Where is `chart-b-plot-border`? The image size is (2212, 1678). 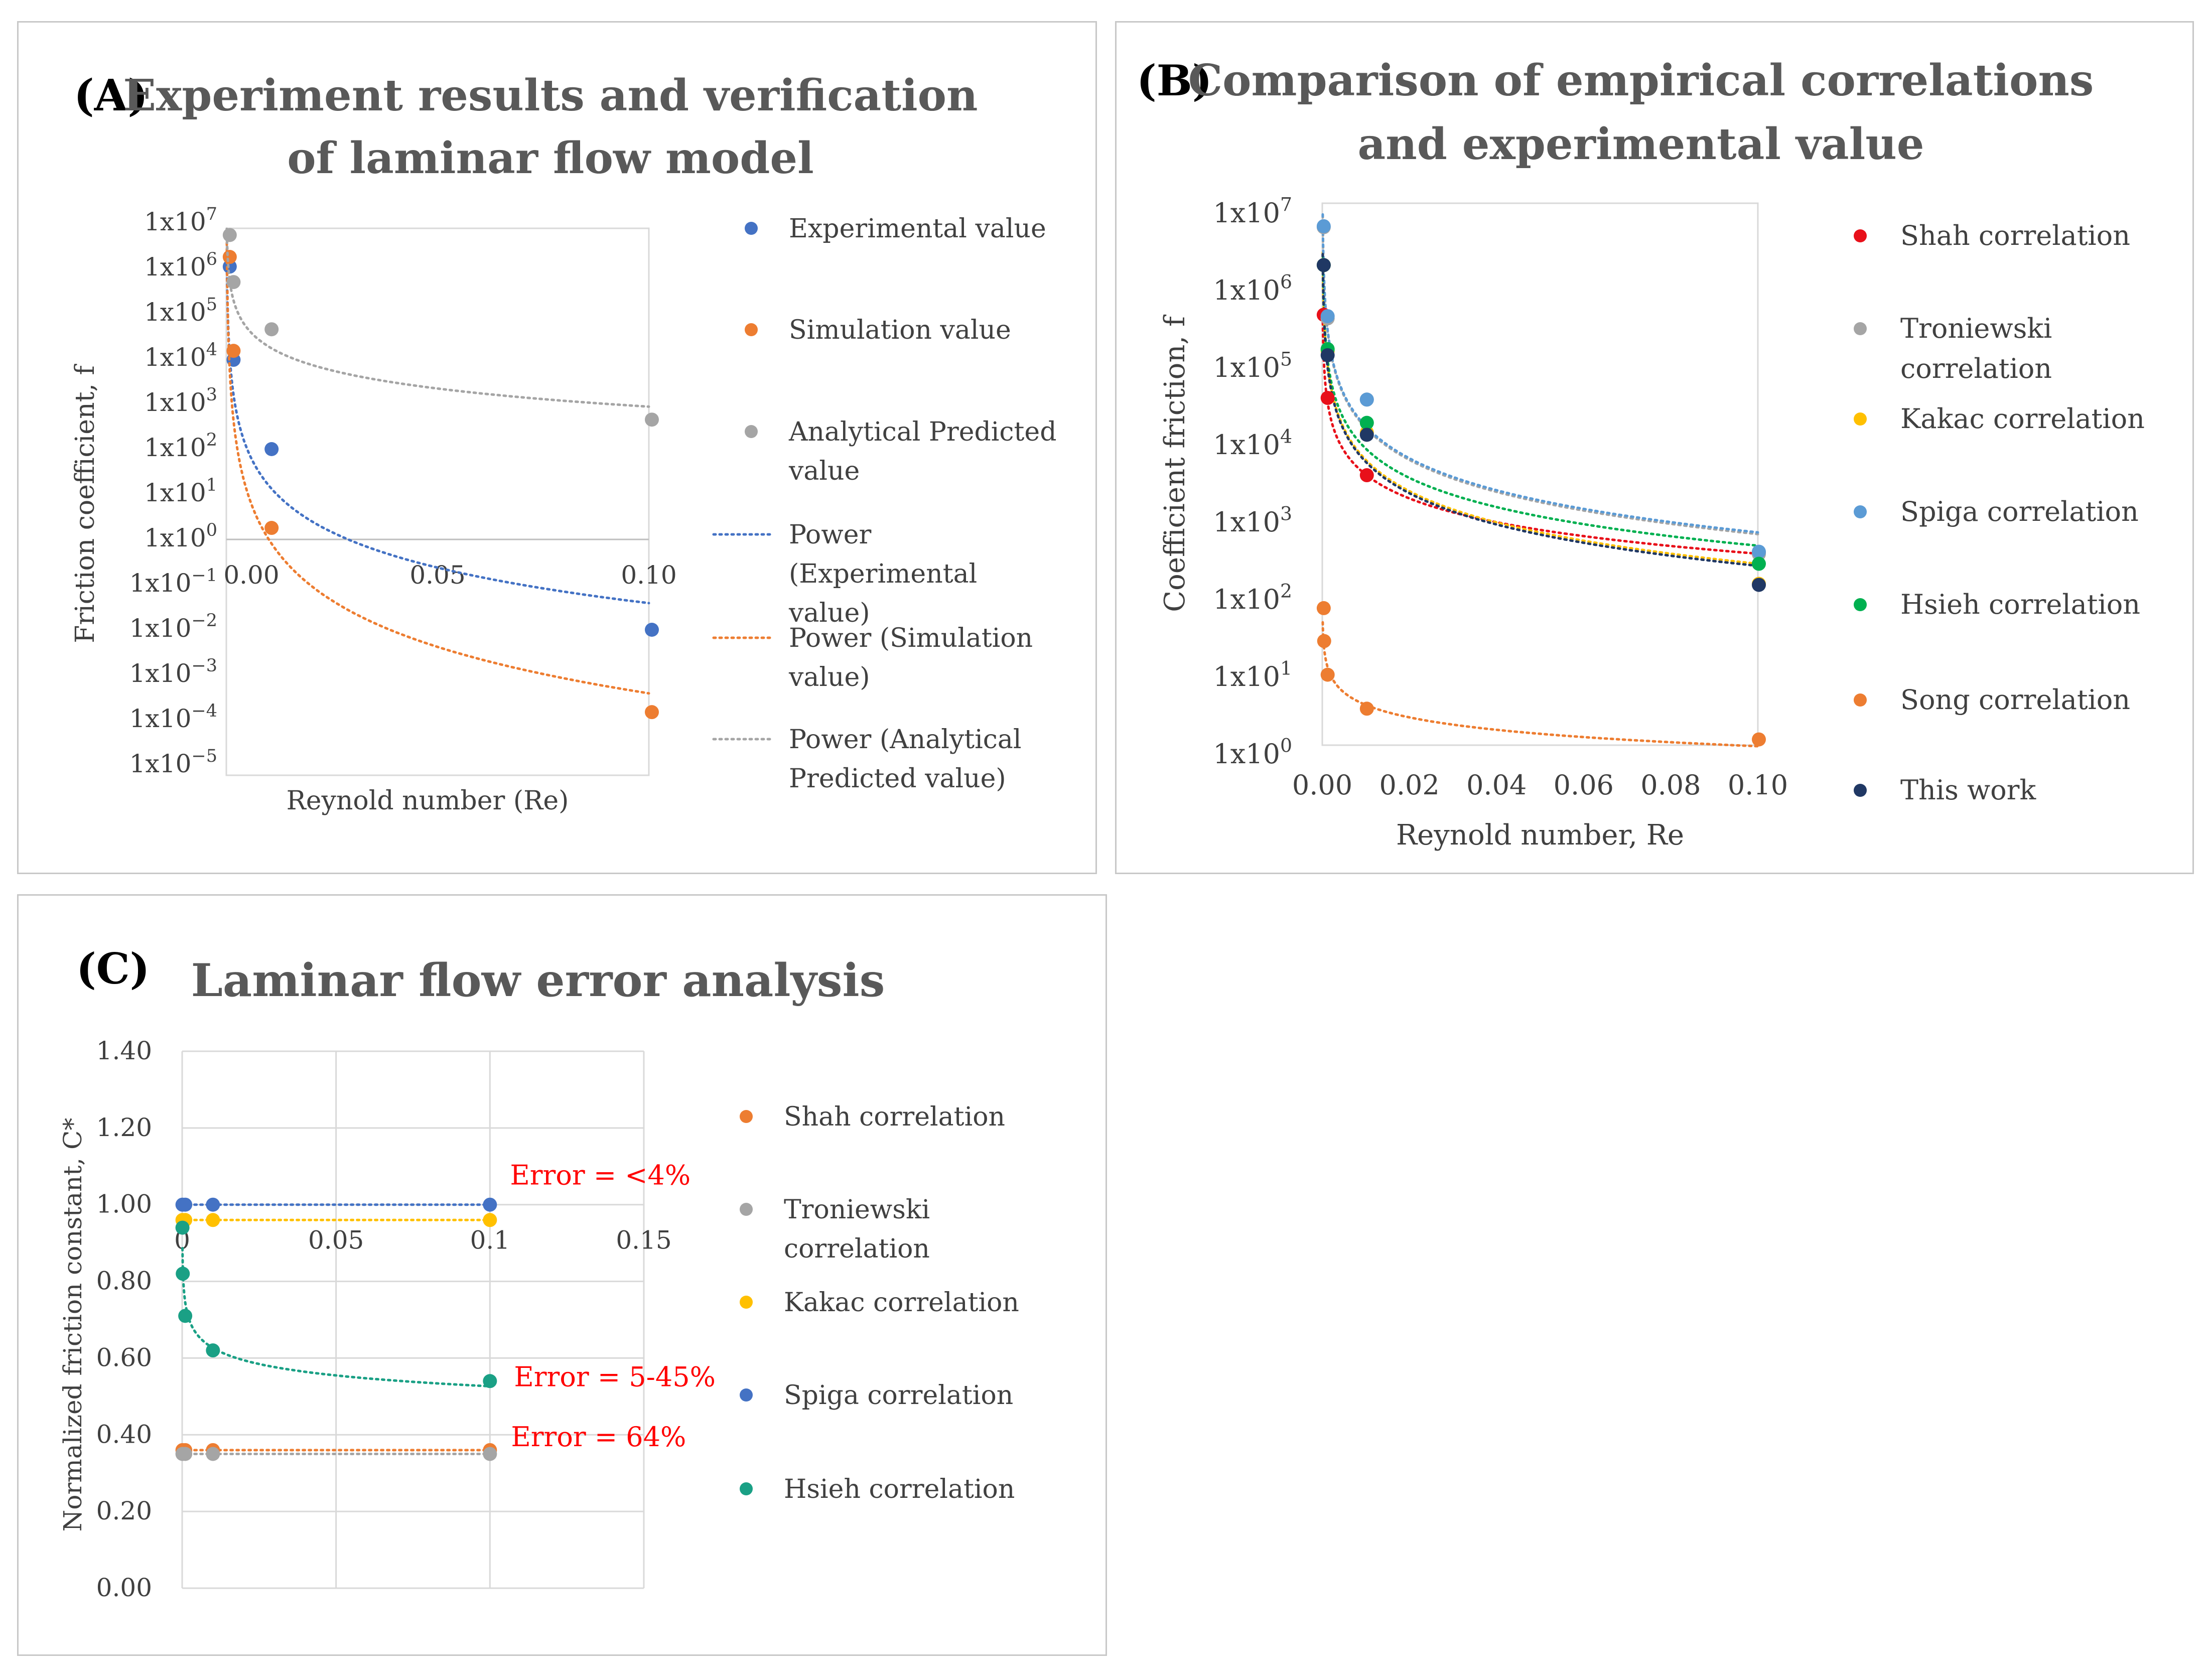 chart-b-plot-border is located at coordinates (1540, 474).